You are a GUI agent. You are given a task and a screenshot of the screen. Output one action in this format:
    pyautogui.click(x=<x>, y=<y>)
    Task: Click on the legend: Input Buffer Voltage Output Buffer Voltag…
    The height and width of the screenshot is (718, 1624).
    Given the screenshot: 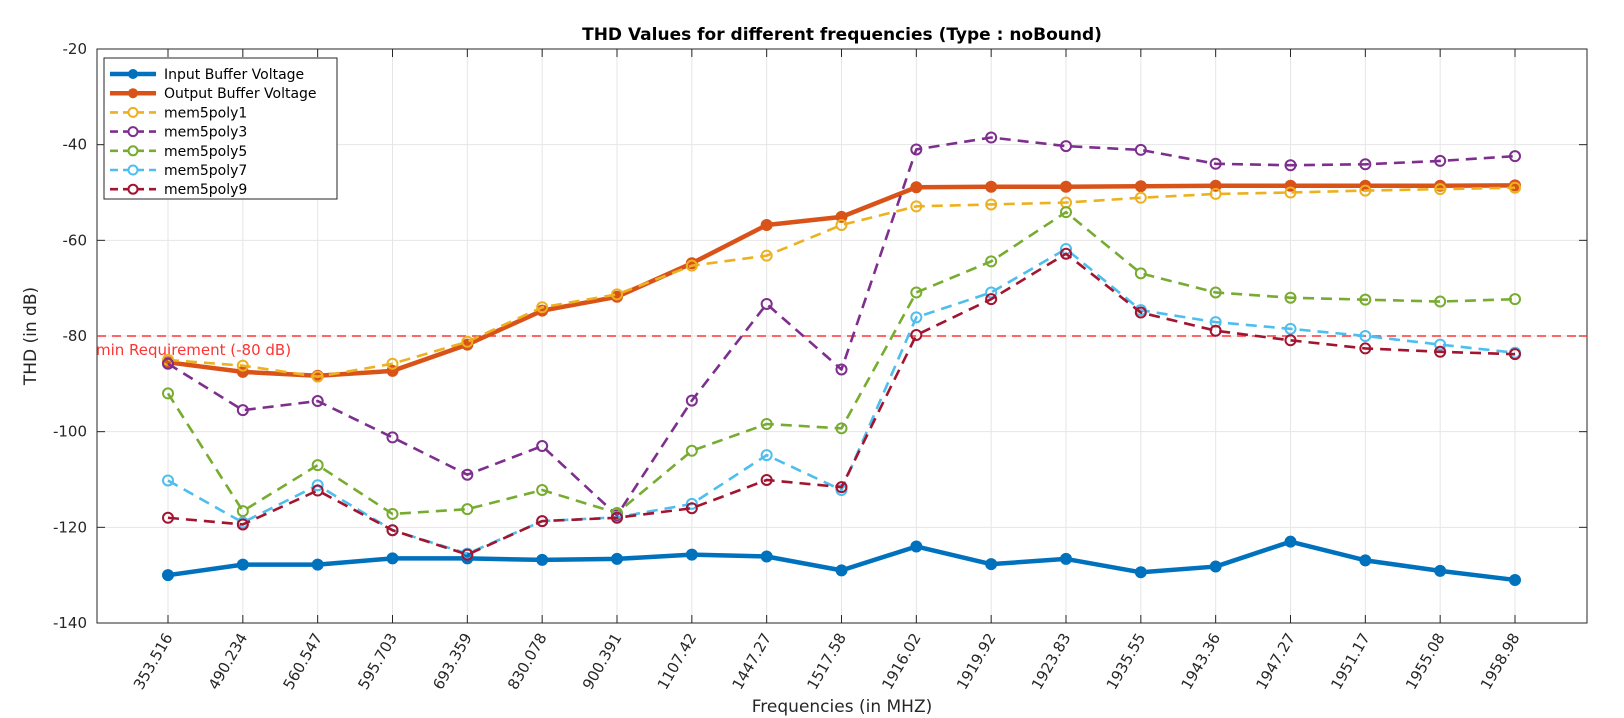 What is the action you would take?
    pyautogui.click(x=220, y=128)
    